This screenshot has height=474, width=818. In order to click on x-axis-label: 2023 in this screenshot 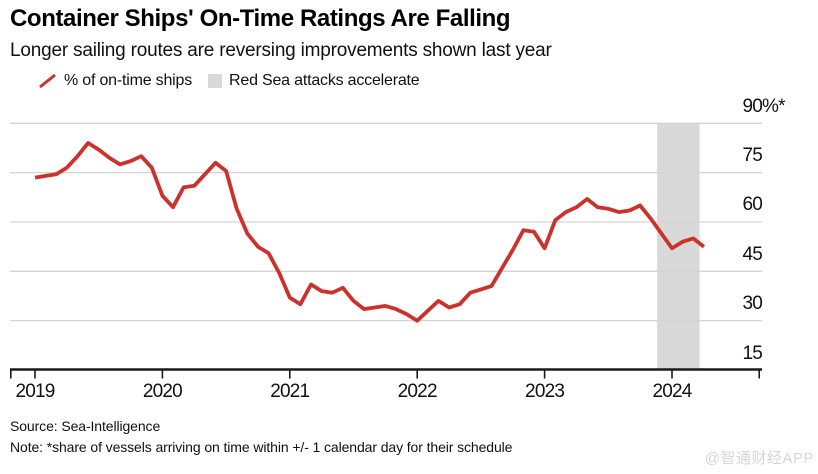, I will do `click(545, 391)`.